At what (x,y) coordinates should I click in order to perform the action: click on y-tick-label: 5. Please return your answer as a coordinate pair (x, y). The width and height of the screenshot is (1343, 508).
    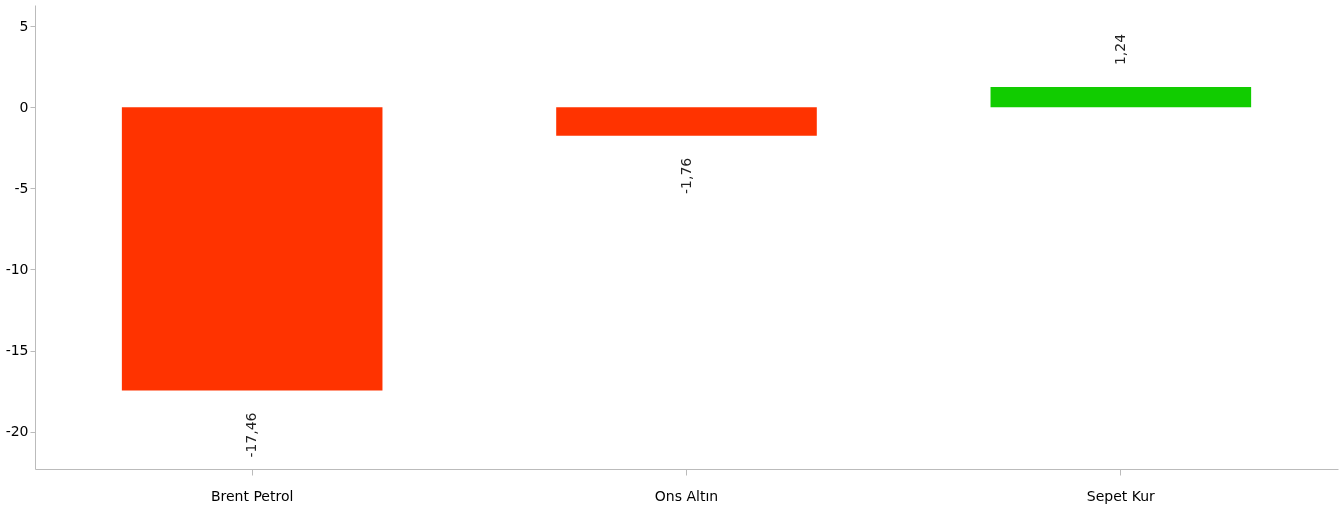
    Looking at the image, I should click on (24, 25).